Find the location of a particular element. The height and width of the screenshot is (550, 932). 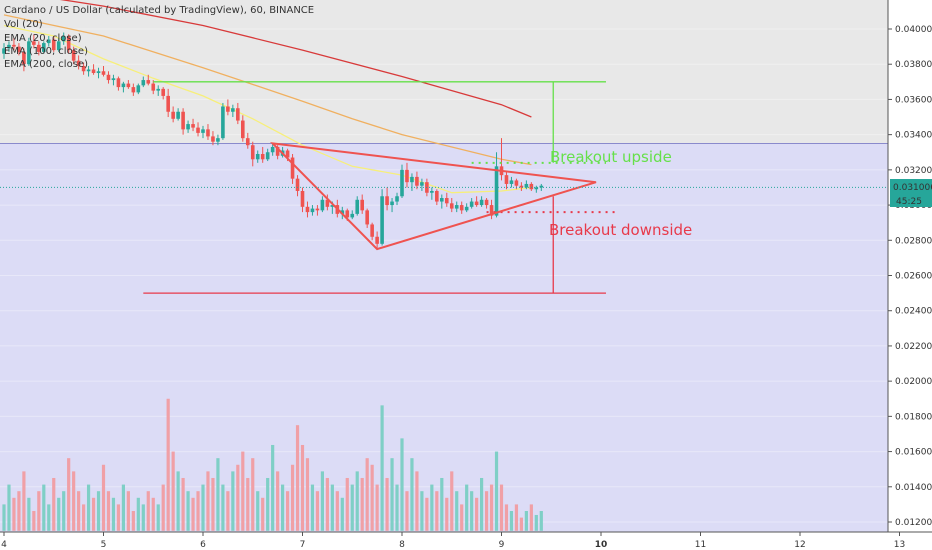

ema200-line is located at coordinates (295, 59).